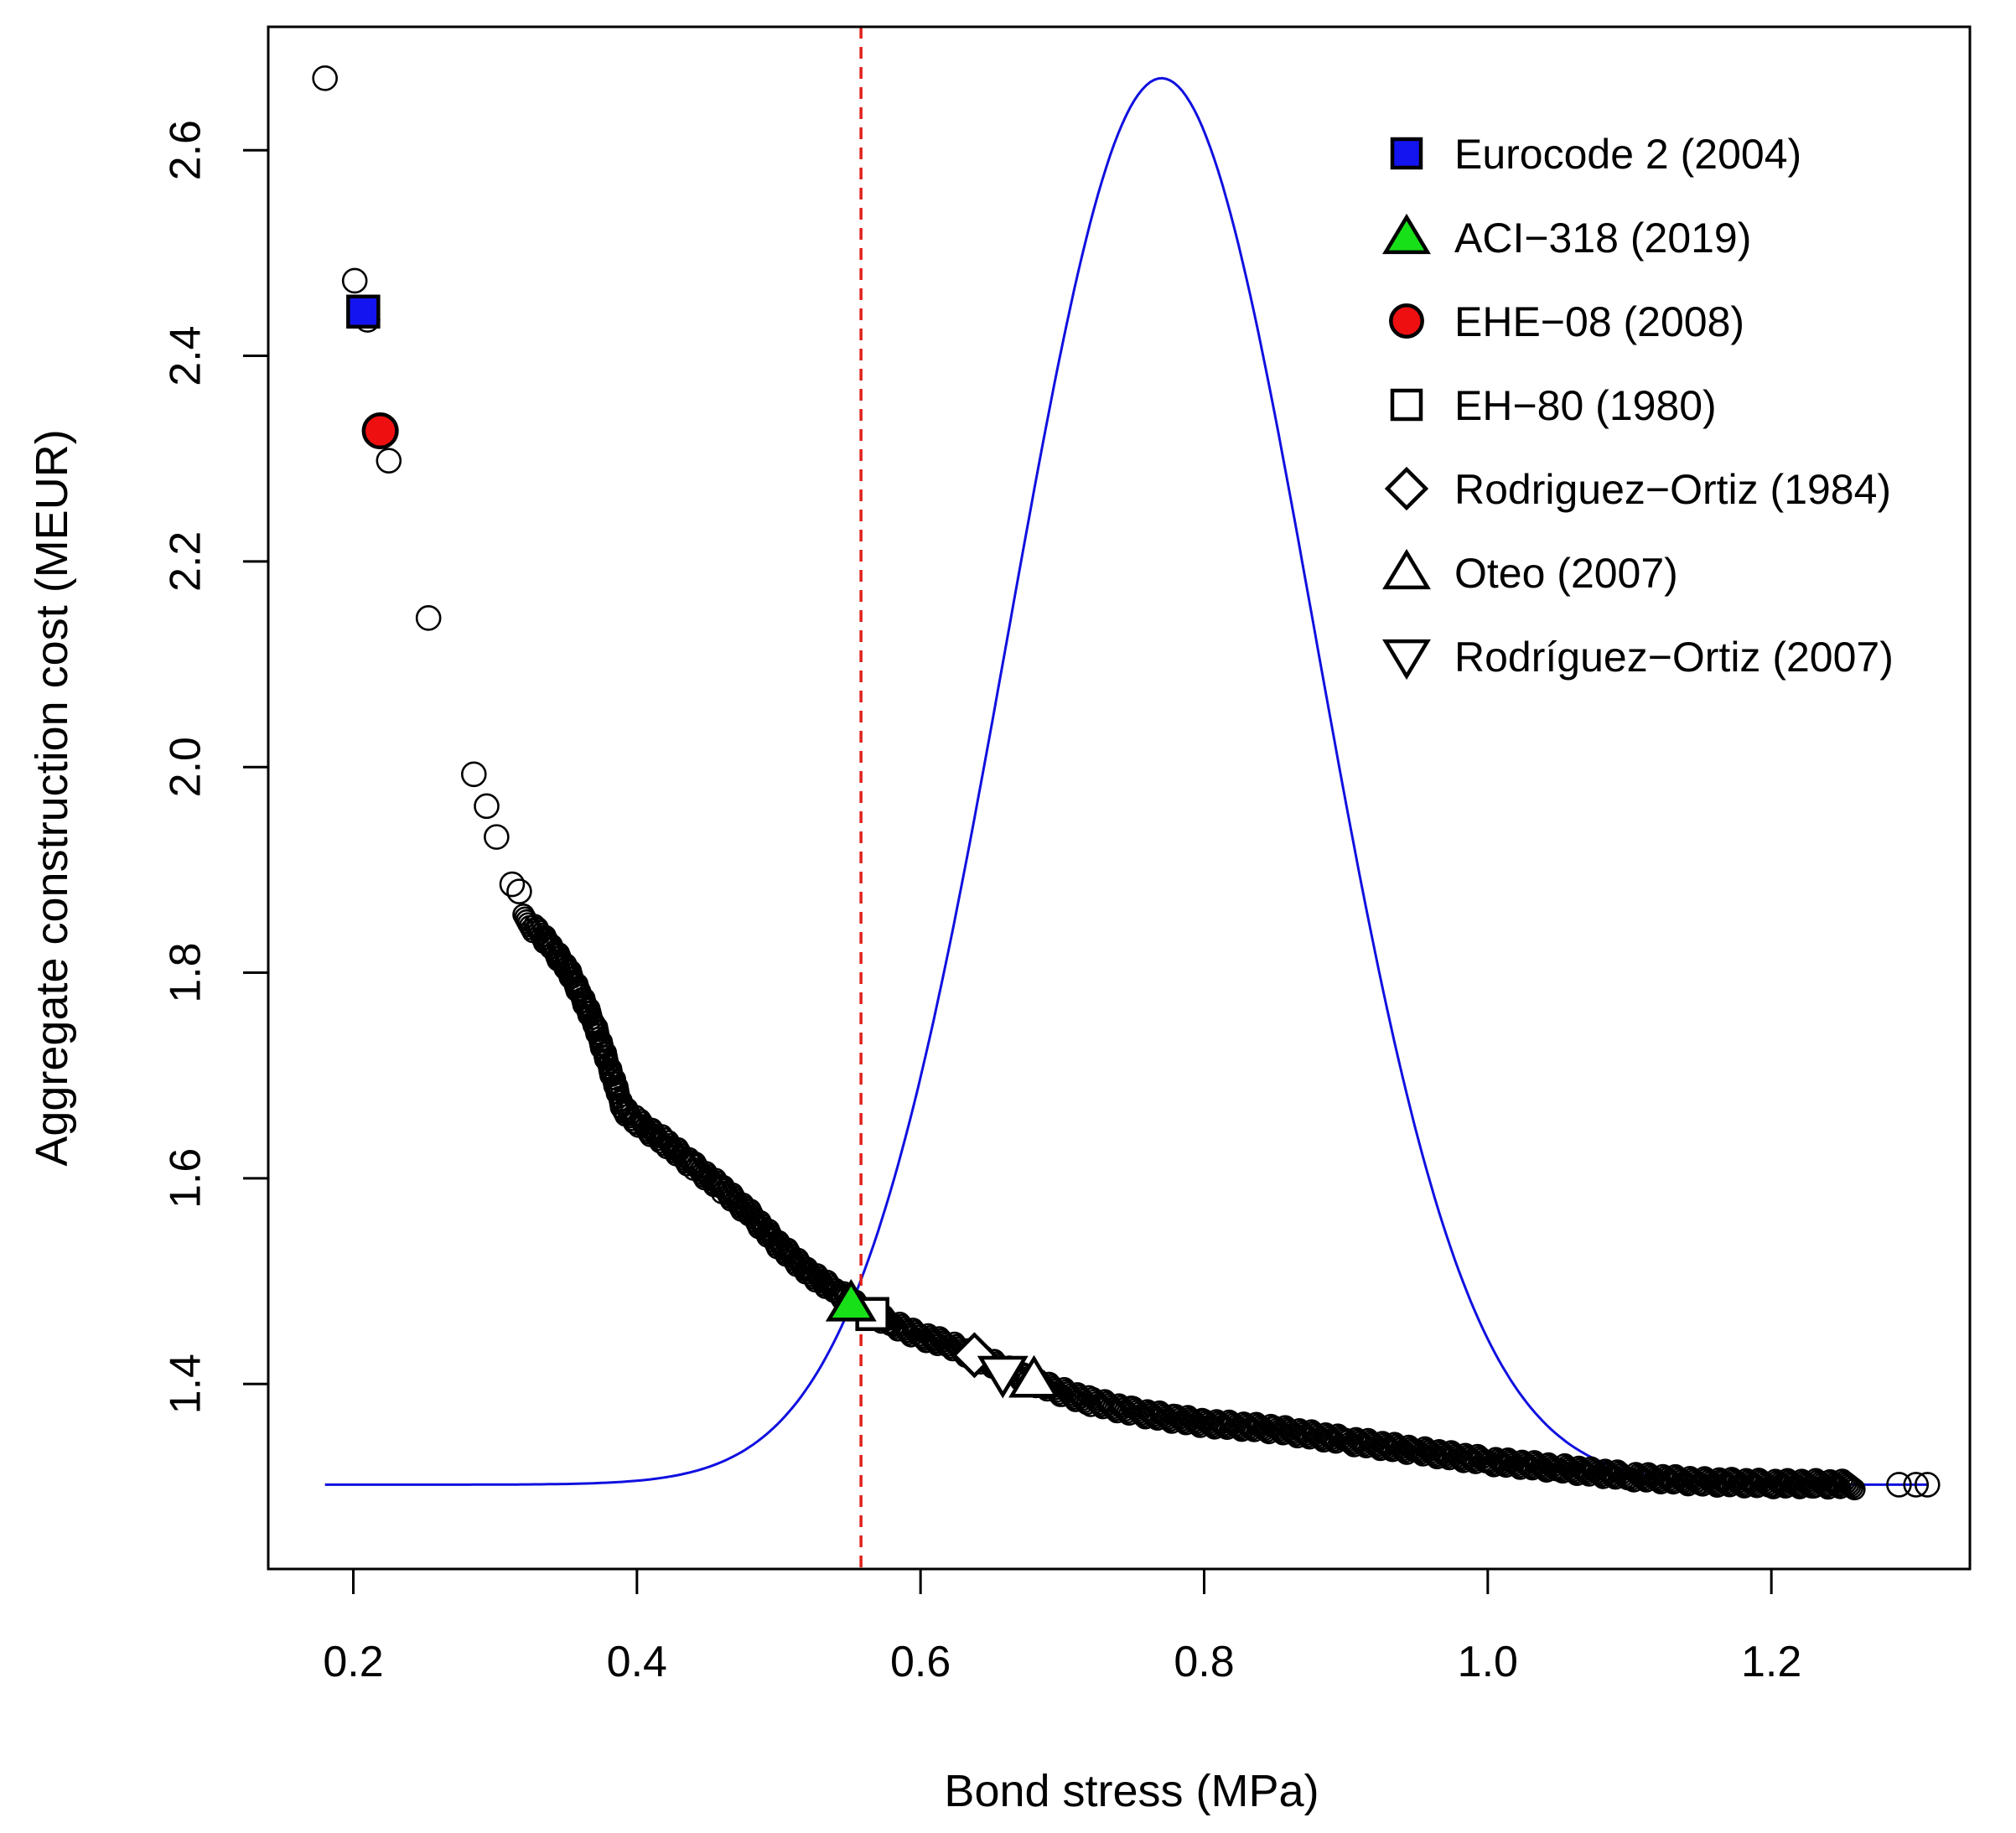 The width and height of the screenshot is (2016, 1833). I want to click on x-tick-label: 1.0, so click(1488, 1662).